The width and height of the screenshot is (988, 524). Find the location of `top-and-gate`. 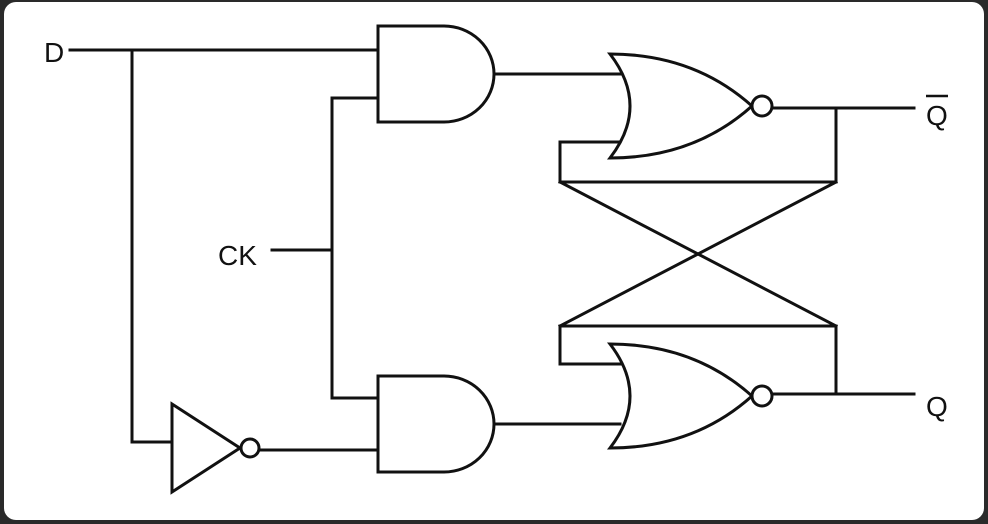

top-and-gate is located at coordinates (436, 74).